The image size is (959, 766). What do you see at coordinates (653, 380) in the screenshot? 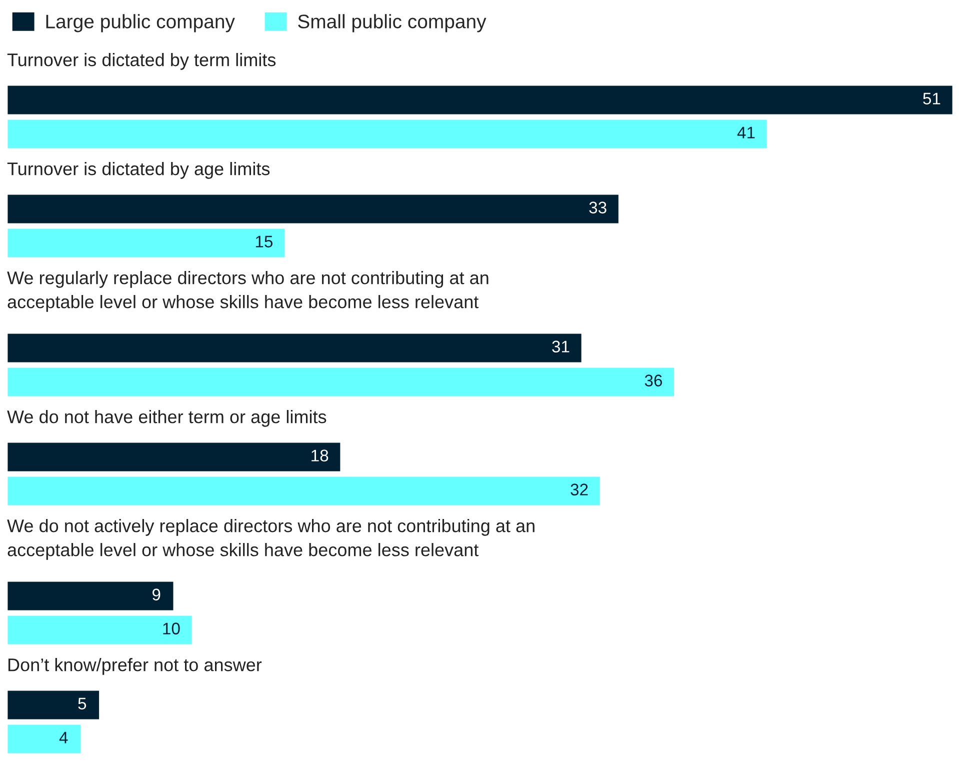
I see `data-label: 36` at bounding box center [653, 380].